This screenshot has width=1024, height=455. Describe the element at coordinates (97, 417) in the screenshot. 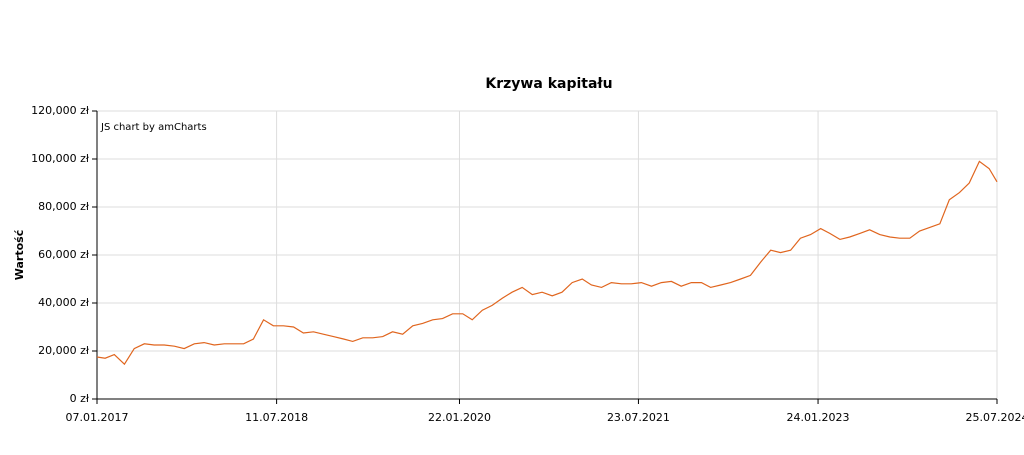

I see `x-tick-label: 07.01.2017` at that location.